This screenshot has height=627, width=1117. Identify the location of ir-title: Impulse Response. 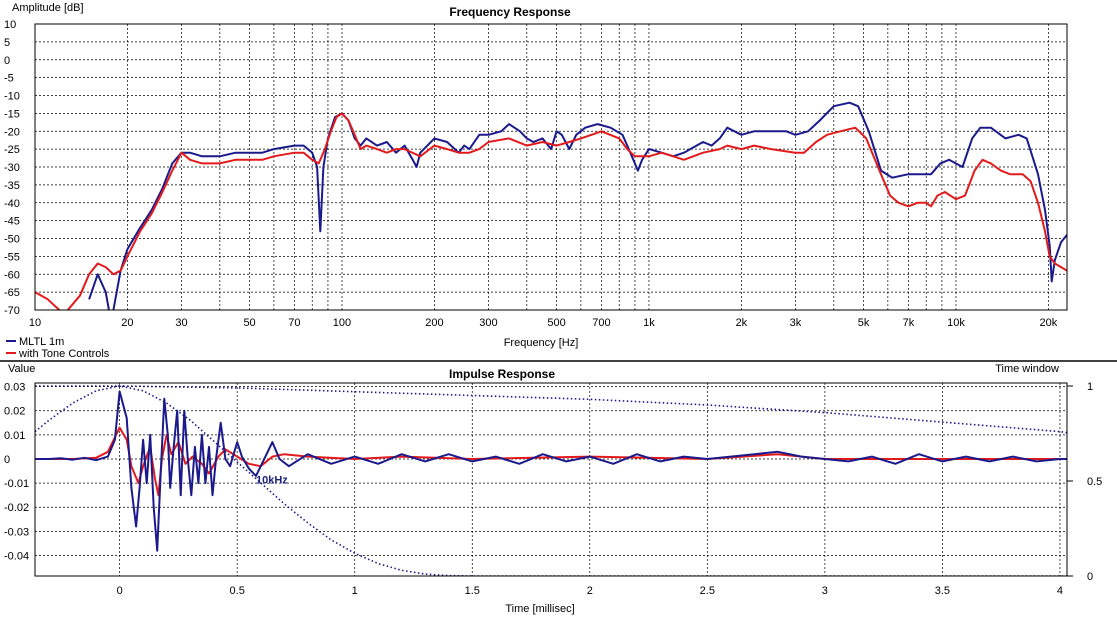
(502, 374).